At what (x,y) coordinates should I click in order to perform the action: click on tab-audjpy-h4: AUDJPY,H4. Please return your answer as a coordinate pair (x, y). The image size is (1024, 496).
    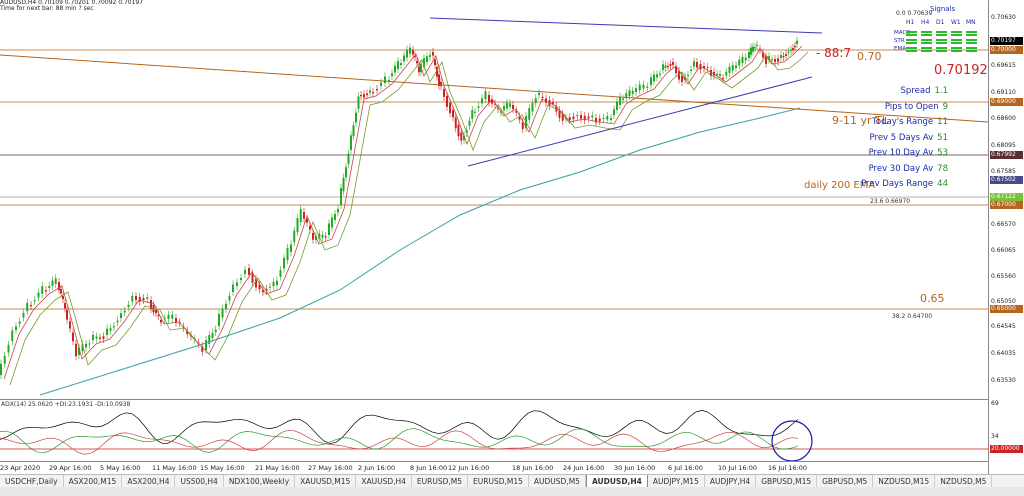
    Looking at the image, I should click on (731, 481).